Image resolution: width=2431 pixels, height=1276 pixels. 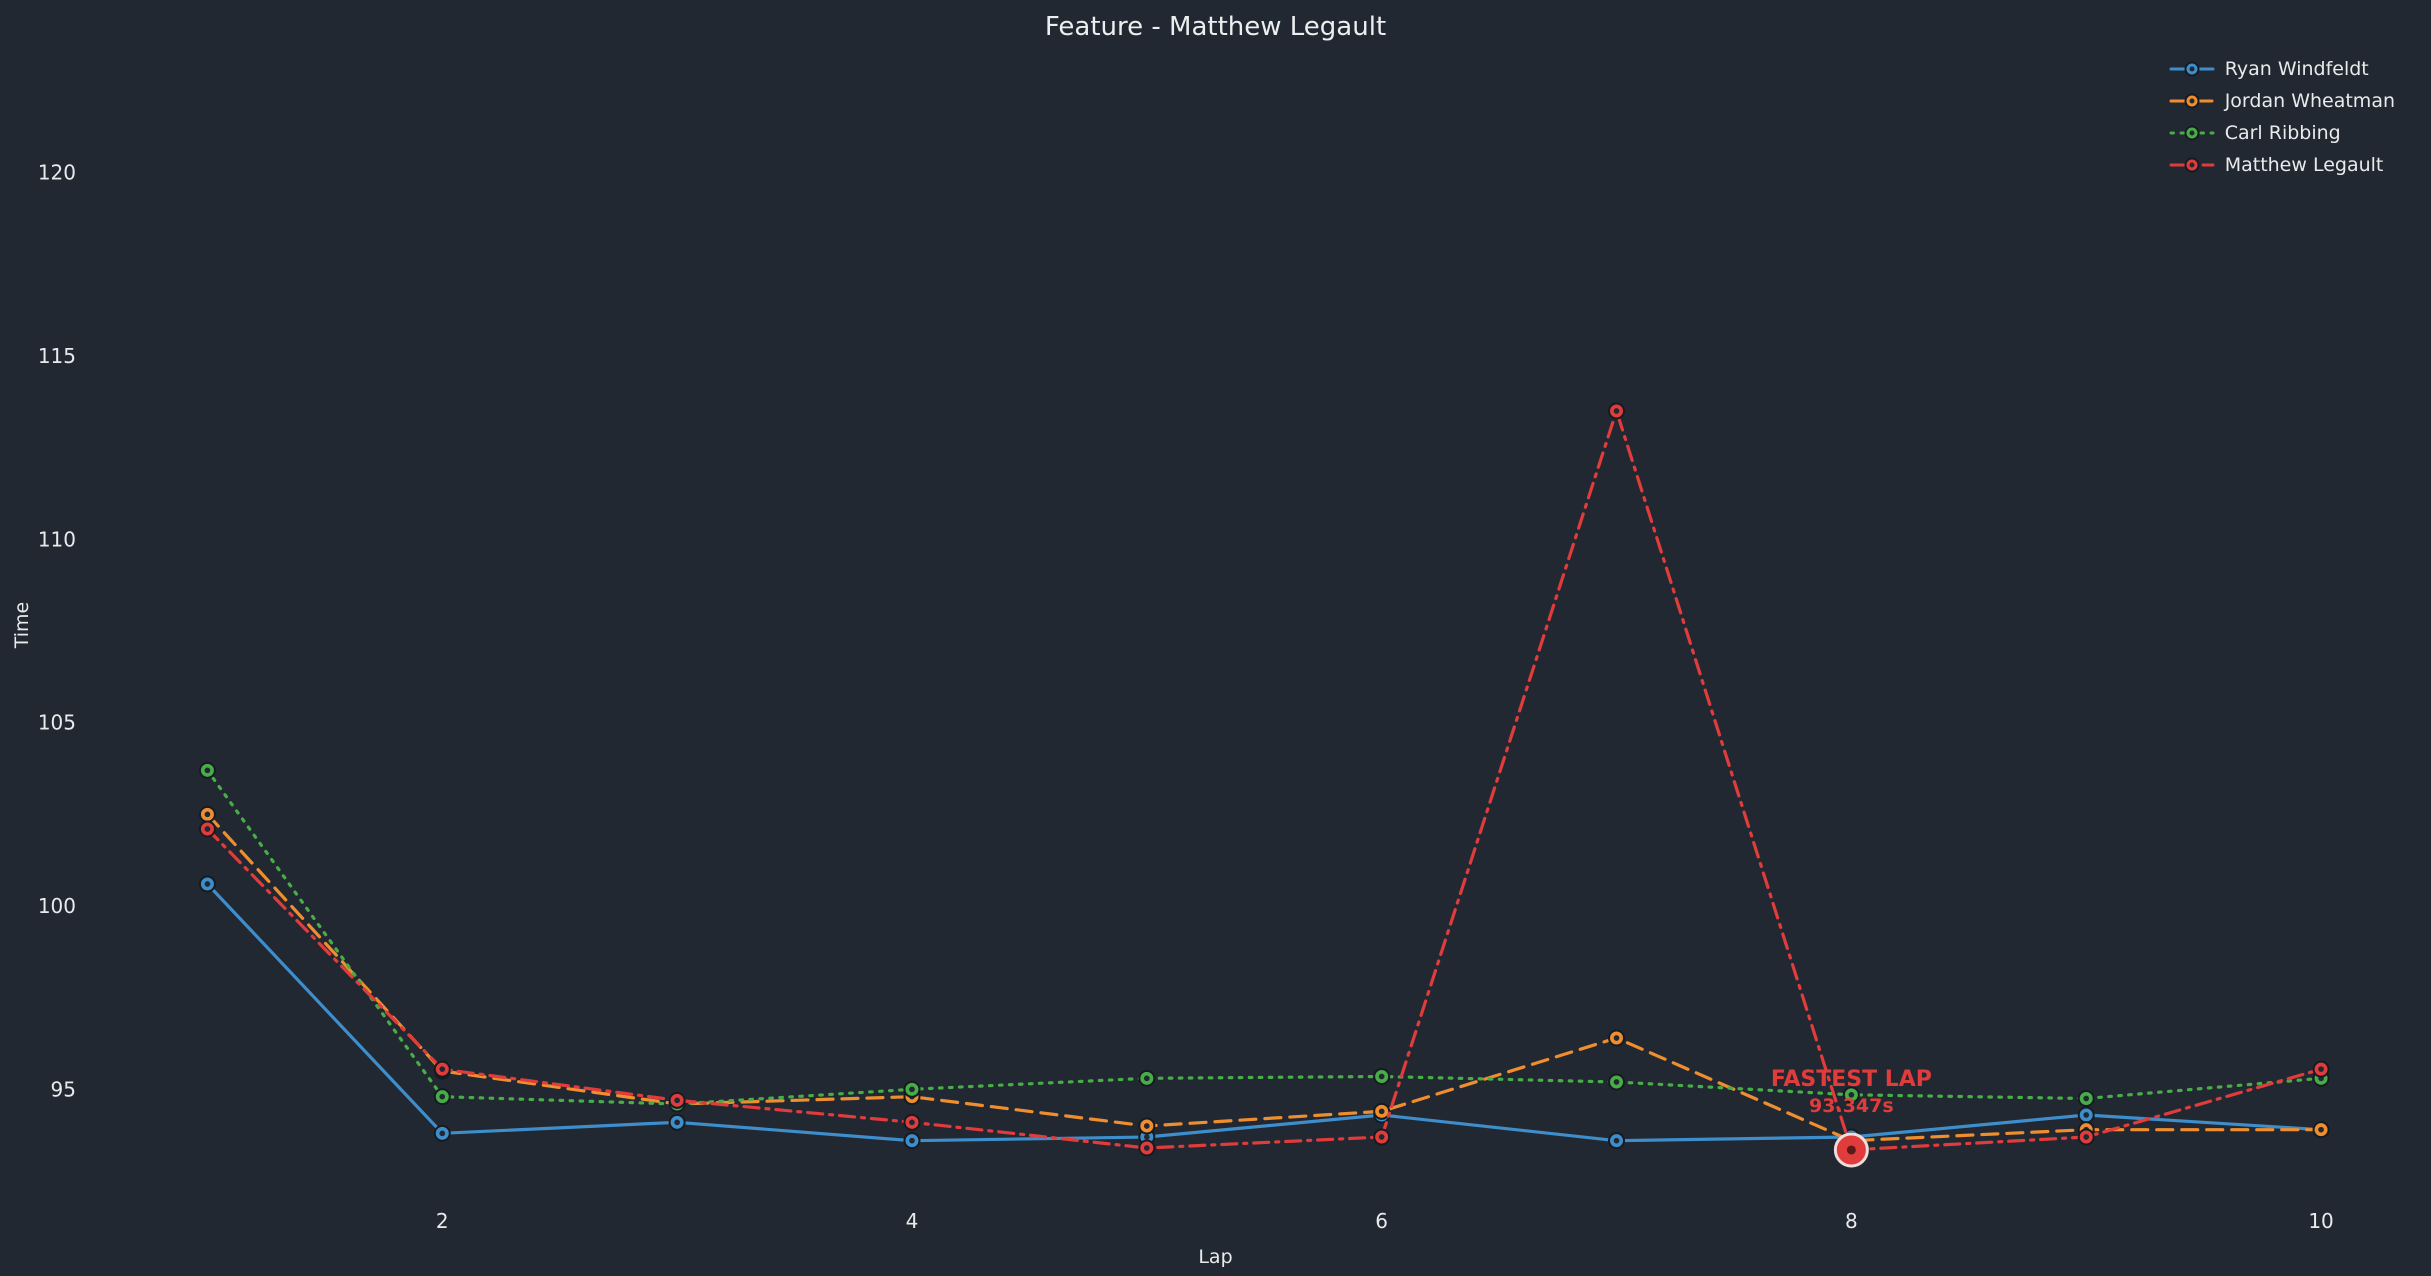 What do you see at coordinates (442, 1221) in the screenshot?
I see `x-tick-label: 2` at bounding box center [442, 1221].